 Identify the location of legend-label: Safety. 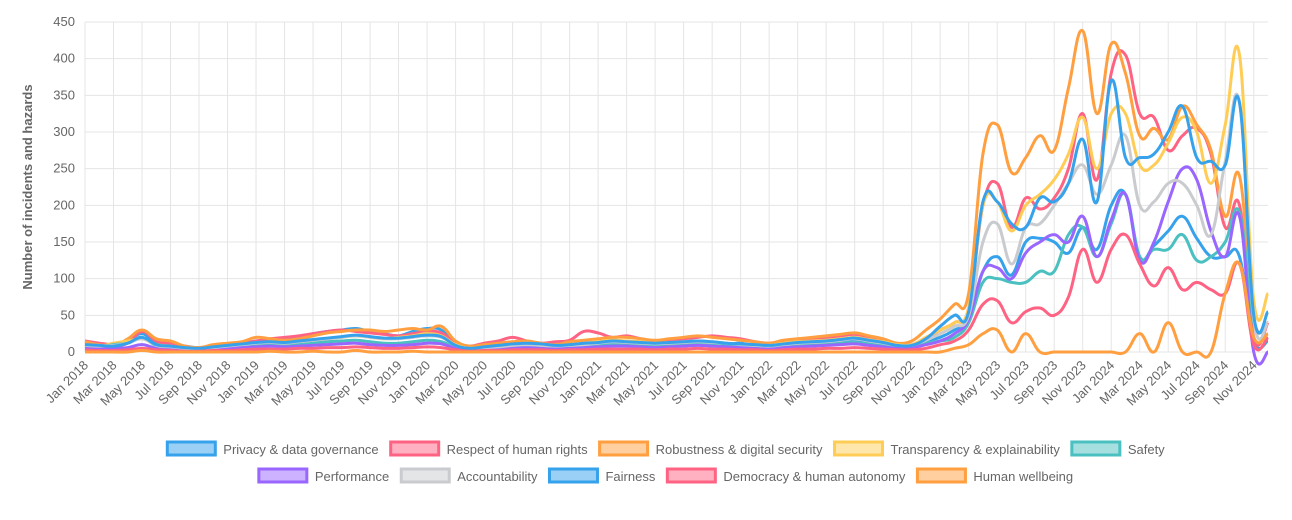
(1146, 449).